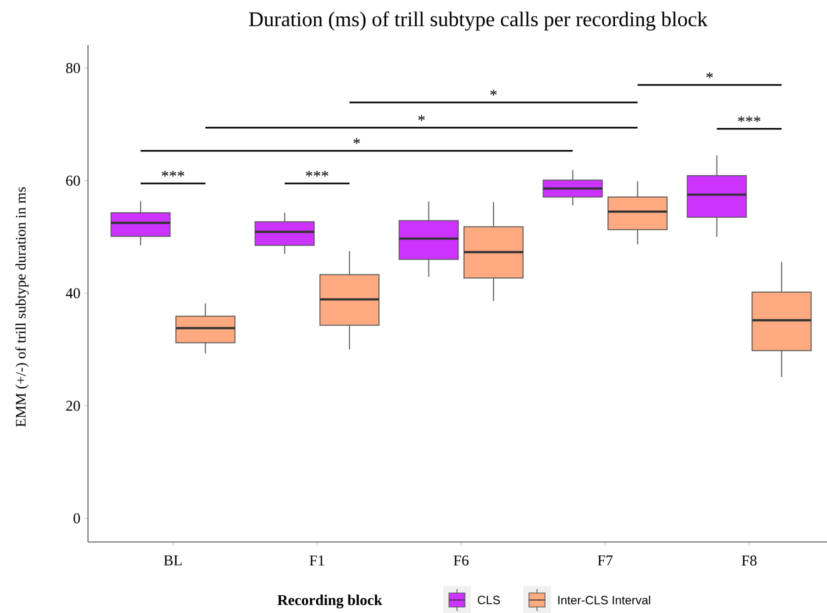 The height and width of the screenshot is (613, 827). Describe the element at coordinates (22, 307) in the screenshot. I see `y-axis-title: EMM (+/-) of trill subtype duration in ms` at that location.